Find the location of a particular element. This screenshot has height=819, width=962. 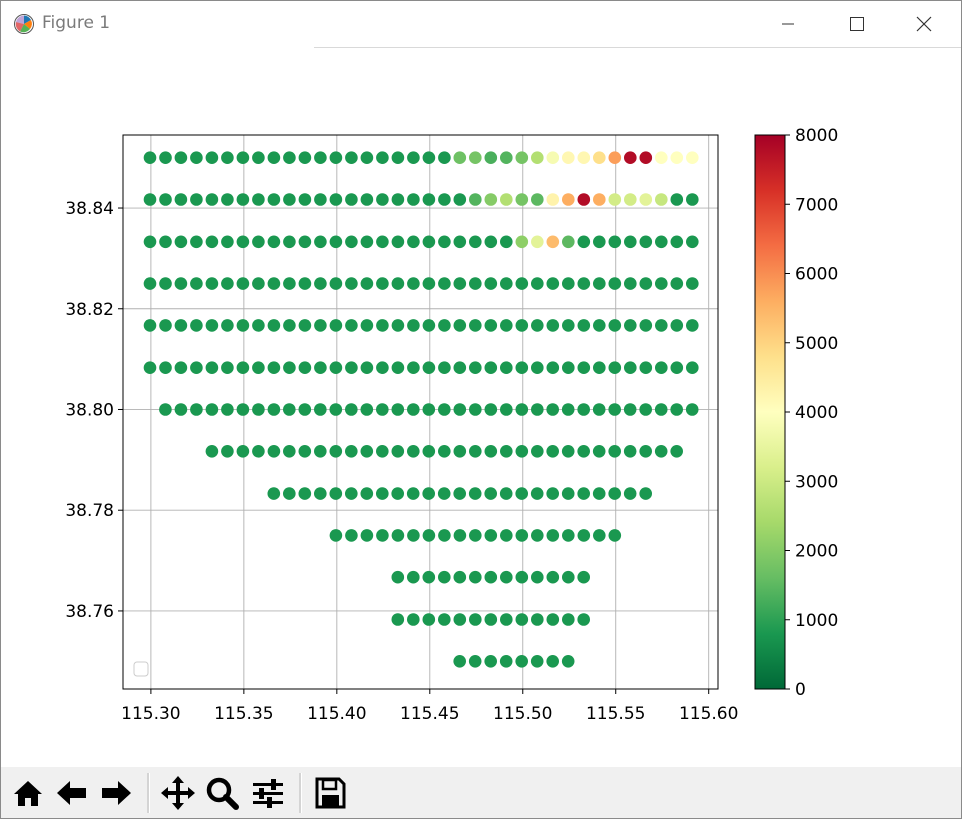

pan-button is located at coordinates (178, 793).